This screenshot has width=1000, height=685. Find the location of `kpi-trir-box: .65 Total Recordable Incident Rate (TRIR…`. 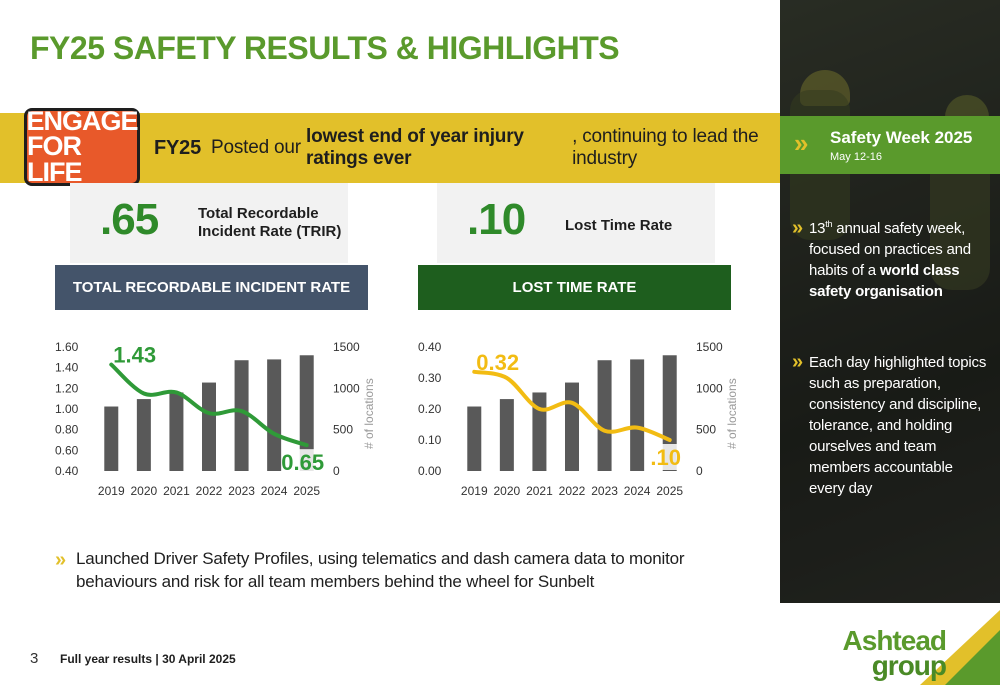

kpi-trir-box: .65 Total Recordable Incident Rate (TRIR… is located at coordinates (209, 223).